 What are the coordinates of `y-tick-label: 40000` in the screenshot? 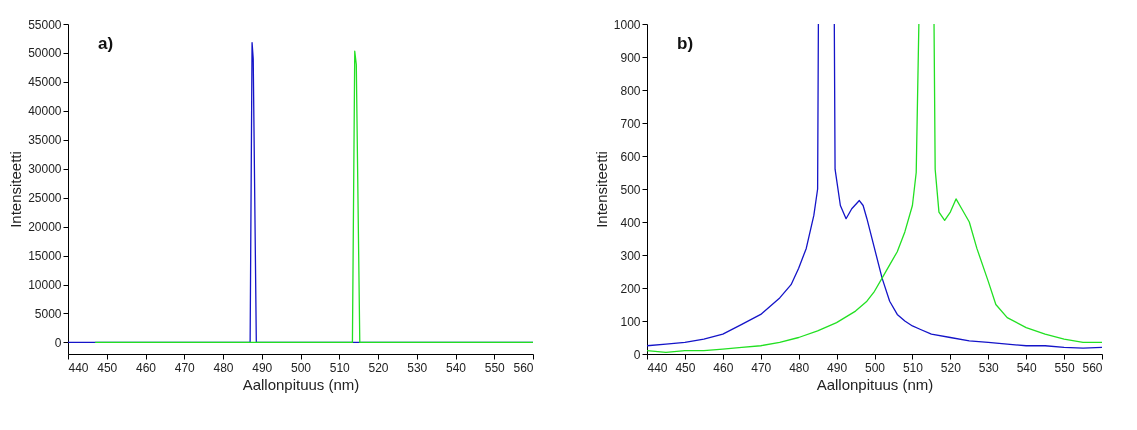 It's located at (45, 111).